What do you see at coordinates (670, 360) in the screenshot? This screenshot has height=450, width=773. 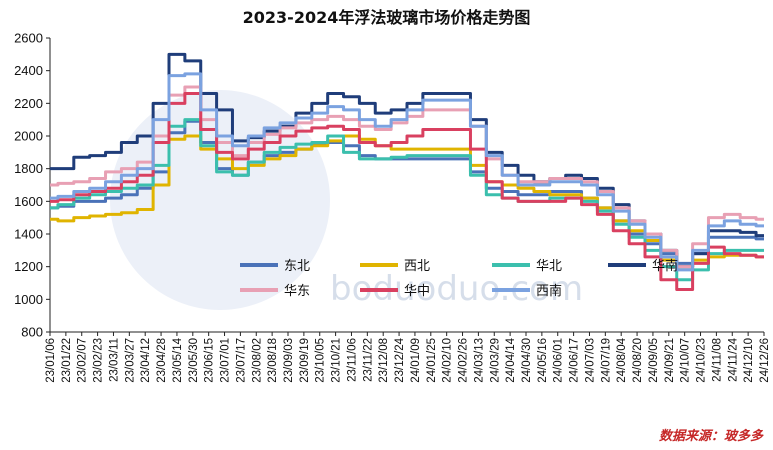 I see `x-tick-label: 24/09/21` at bounding box center [670, 360].